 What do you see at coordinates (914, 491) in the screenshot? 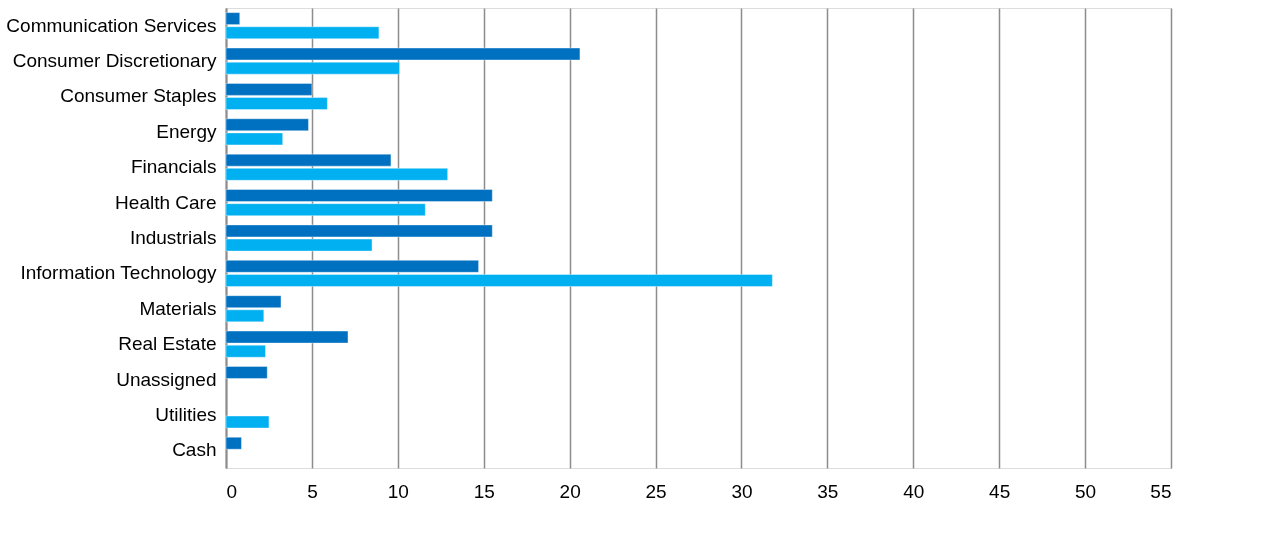
I see `x-tick-label: 40` at bounding box center [914, 491].